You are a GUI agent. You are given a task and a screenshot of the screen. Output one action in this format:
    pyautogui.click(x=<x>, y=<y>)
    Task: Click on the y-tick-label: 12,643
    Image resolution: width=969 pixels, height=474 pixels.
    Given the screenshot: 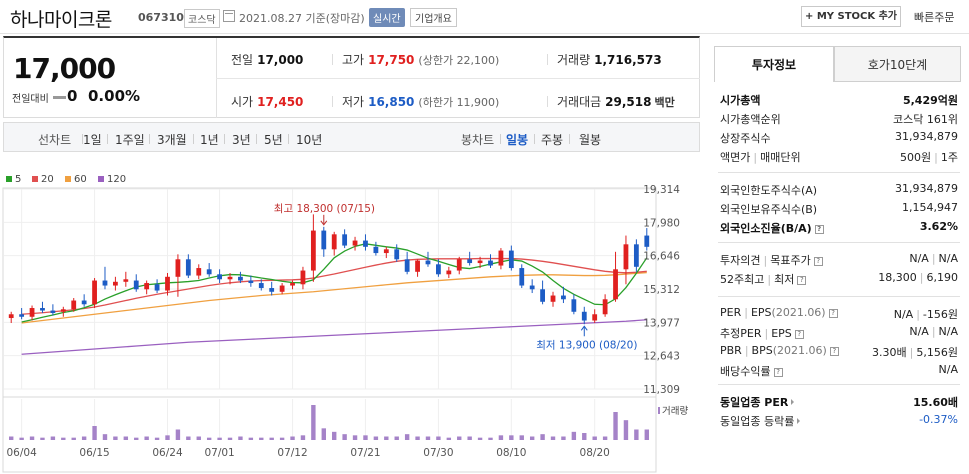 What is the action you would take?
    pyautogui.click(x=661, y=357)
    